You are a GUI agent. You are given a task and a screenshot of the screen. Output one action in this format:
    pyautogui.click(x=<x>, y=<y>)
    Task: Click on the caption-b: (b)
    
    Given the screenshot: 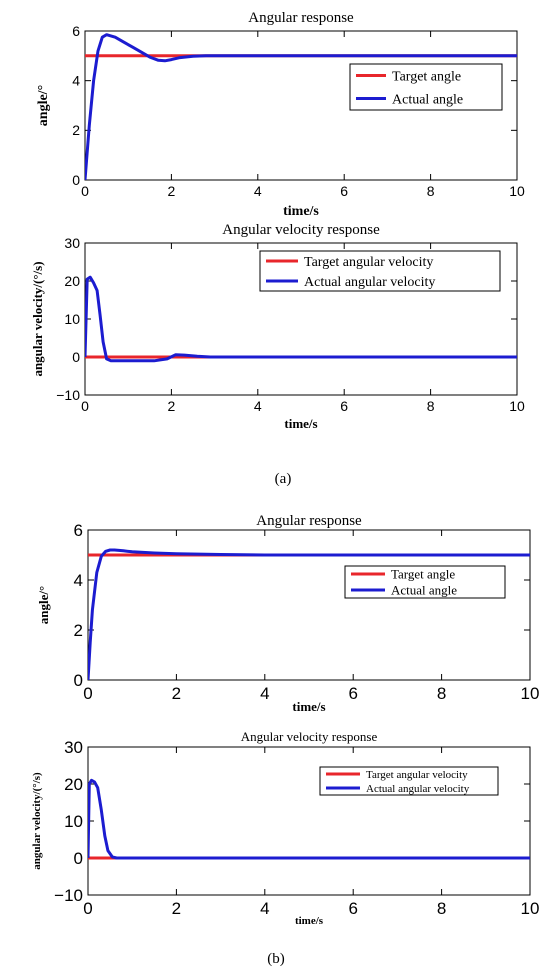 What is the action you would take?
    pyautogui.click(x=276, y=959)
    